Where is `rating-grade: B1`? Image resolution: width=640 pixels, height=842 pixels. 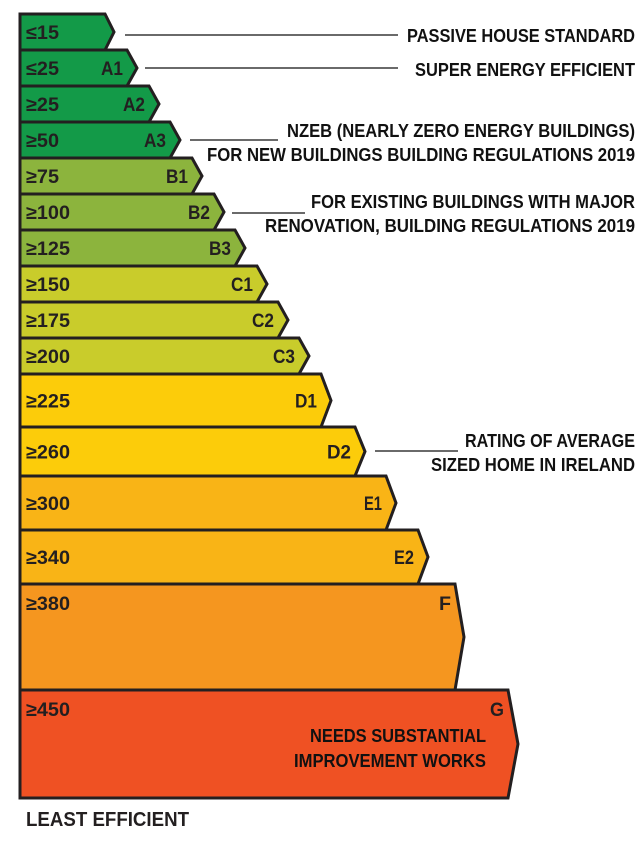
rating-grade: B1 is located at coordinates (177, 177).